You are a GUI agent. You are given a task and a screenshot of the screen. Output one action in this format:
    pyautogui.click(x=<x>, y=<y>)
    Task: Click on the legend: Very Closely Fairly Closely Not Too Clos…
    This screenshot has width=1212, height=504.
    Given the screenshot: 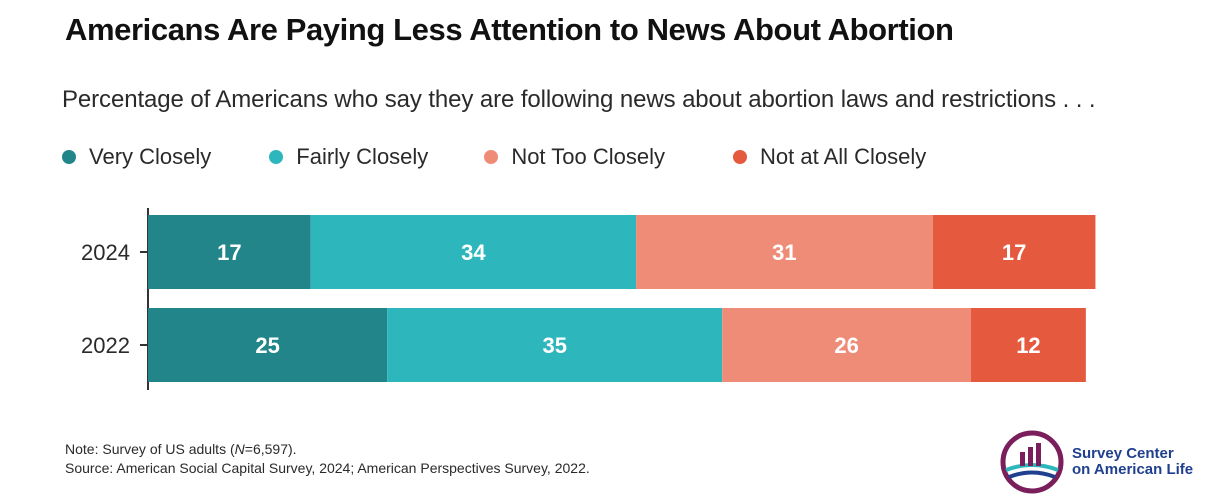 What is the action you would take?
    pyautogui.click(x=494, y=157)
    